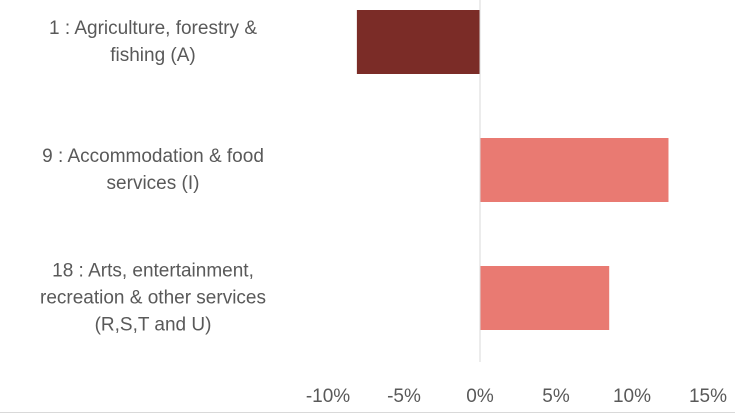  Describe the element at coordinates (328, 396) in the screenshot. I see `x-tick-label: -10%` at that location.